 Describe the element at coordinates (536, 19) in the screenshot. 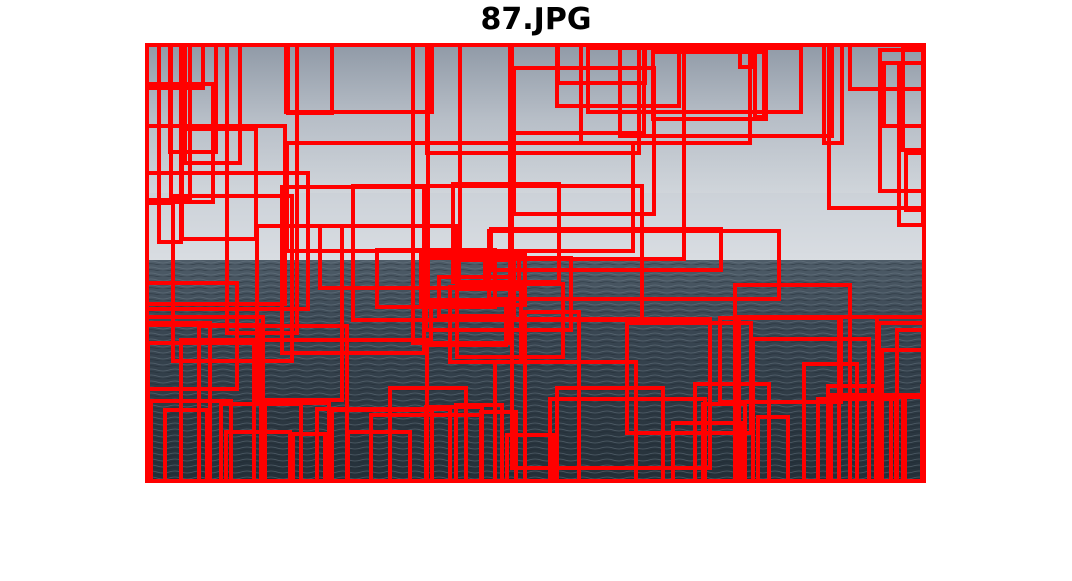

I see `figure-title: 87.JPG` at that location.